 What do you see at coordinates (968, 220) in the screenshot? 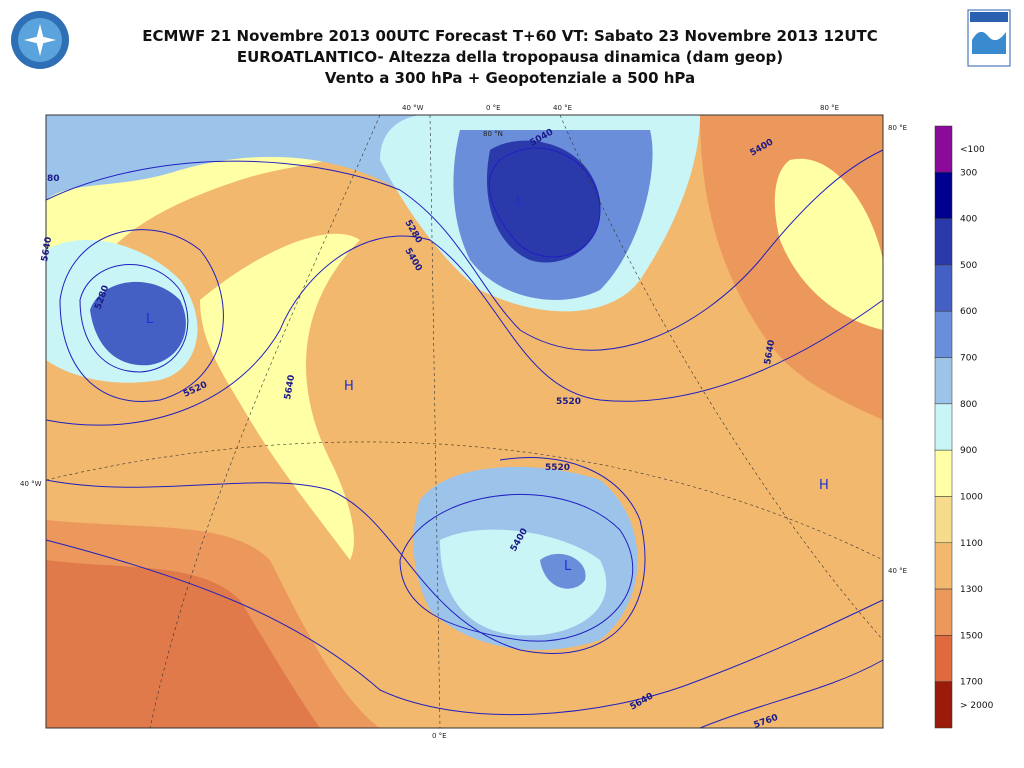
I see `legend-label: 400` at bounding box center [968, 220].